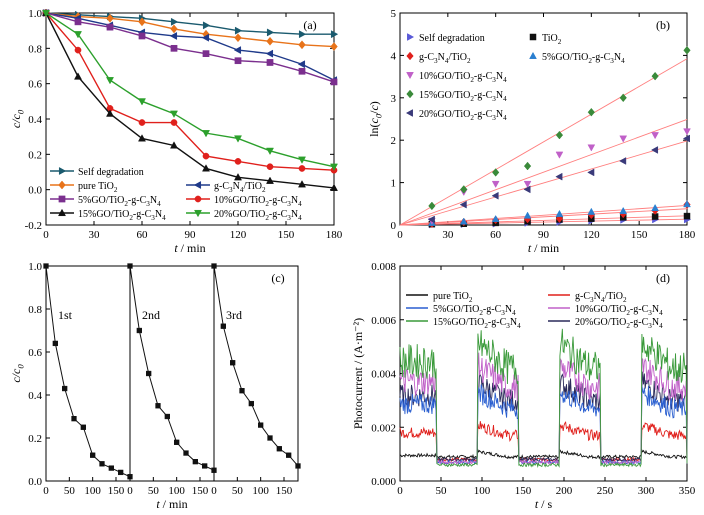  I want to click on y-tick-label: 3, so click(394, 99).